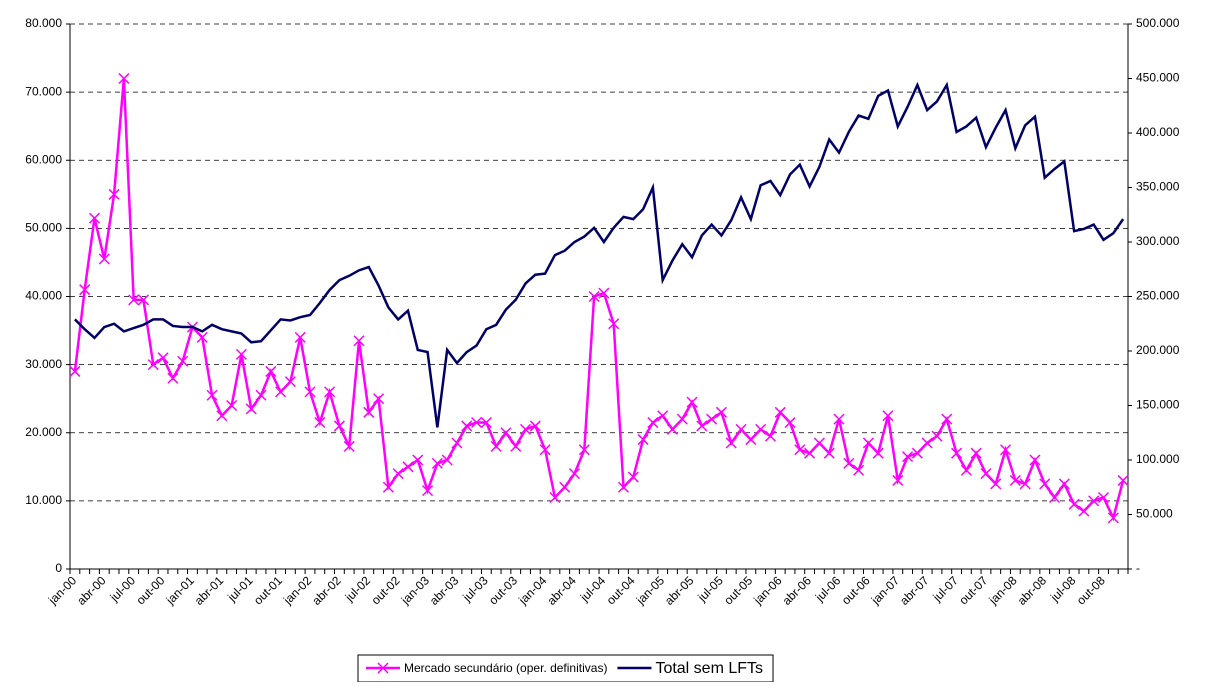 Image resolution: width=1205 pixels, height=687 pixels. I want to click on y2-tick-label: 300.000, so click(1158, 241).